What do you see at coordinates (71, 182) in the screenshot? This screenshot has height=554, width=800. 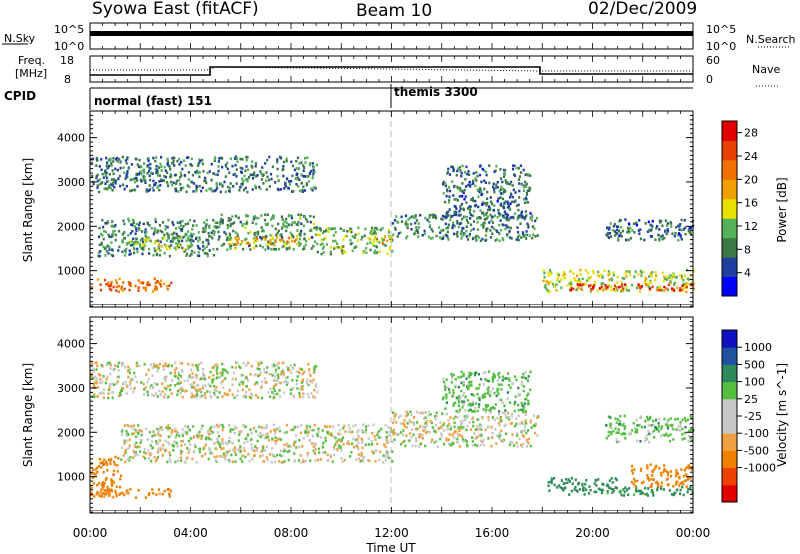 I see `y-tick-label: 3000` at bounding box center [71, 182].